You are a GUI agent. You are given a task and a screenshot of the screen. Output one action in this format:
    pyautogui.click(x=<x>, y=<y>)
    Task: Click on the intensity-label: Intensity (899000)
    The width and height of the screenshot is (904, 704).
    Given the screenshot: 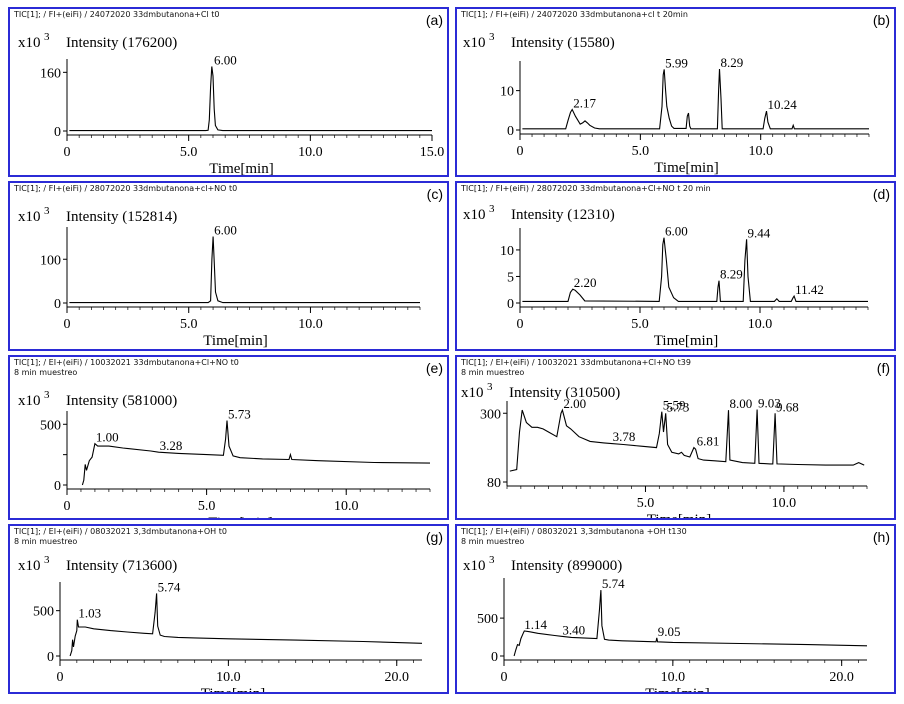 What is the action you would take?
    pyautogui.click(x=566, y=566)
    